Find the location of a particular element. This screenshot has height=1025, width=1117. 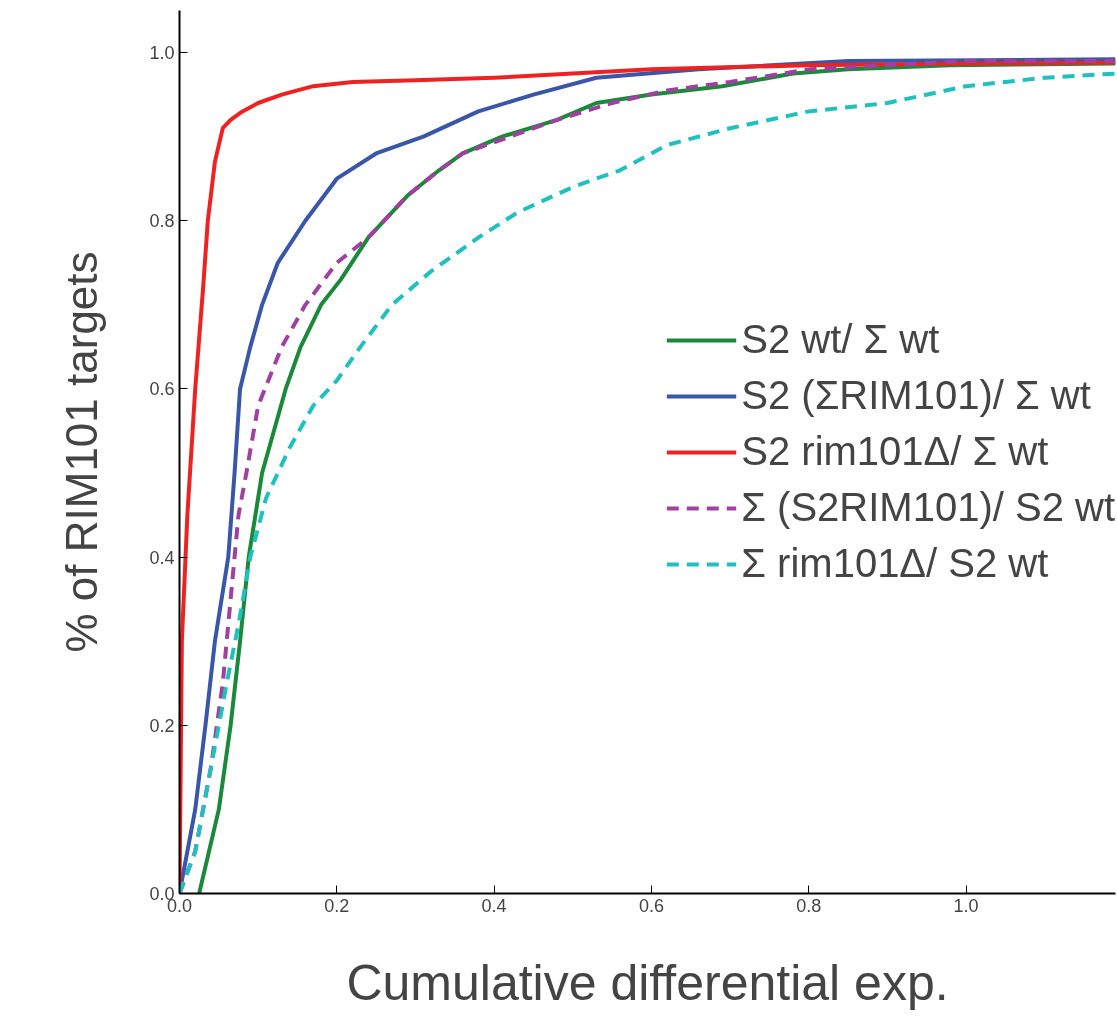

legend-label: Σ rim101Δ/ S2 wt is located at coordinates (895, 563).